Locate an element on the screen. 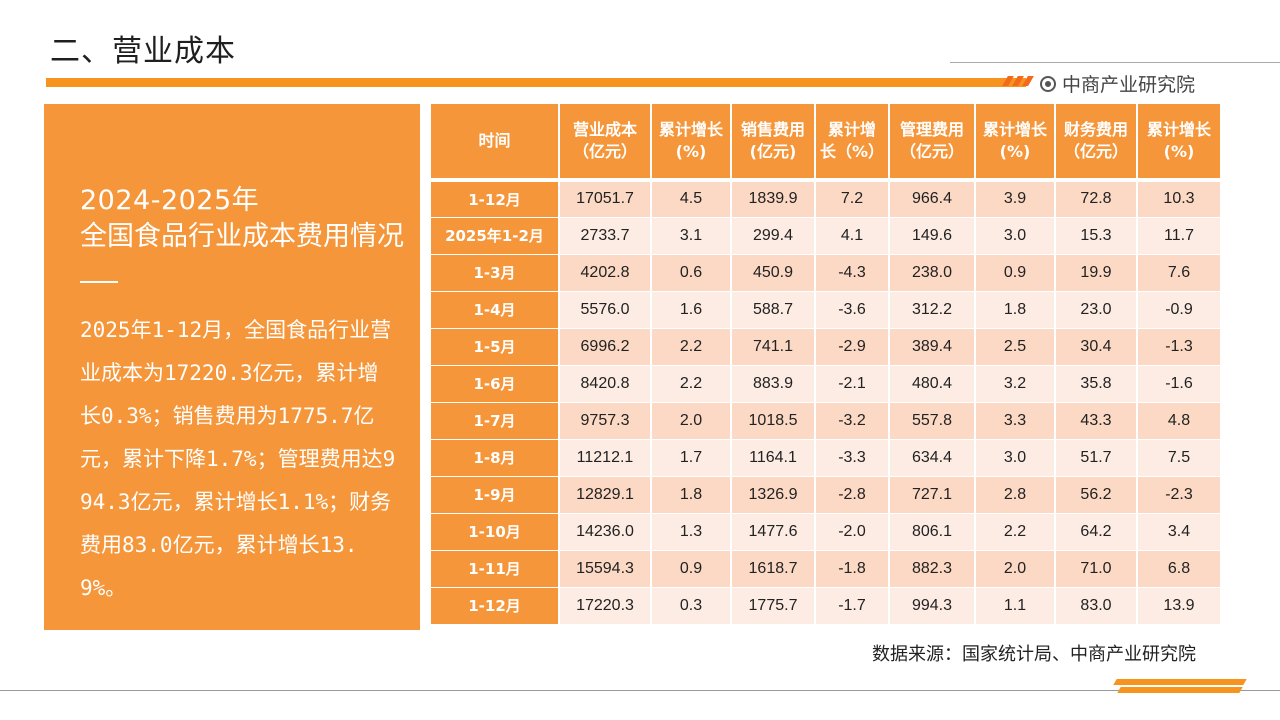 This screenshot has height=720, width=1280. table-cell: -2.1 is located at coordinates (852, 383).